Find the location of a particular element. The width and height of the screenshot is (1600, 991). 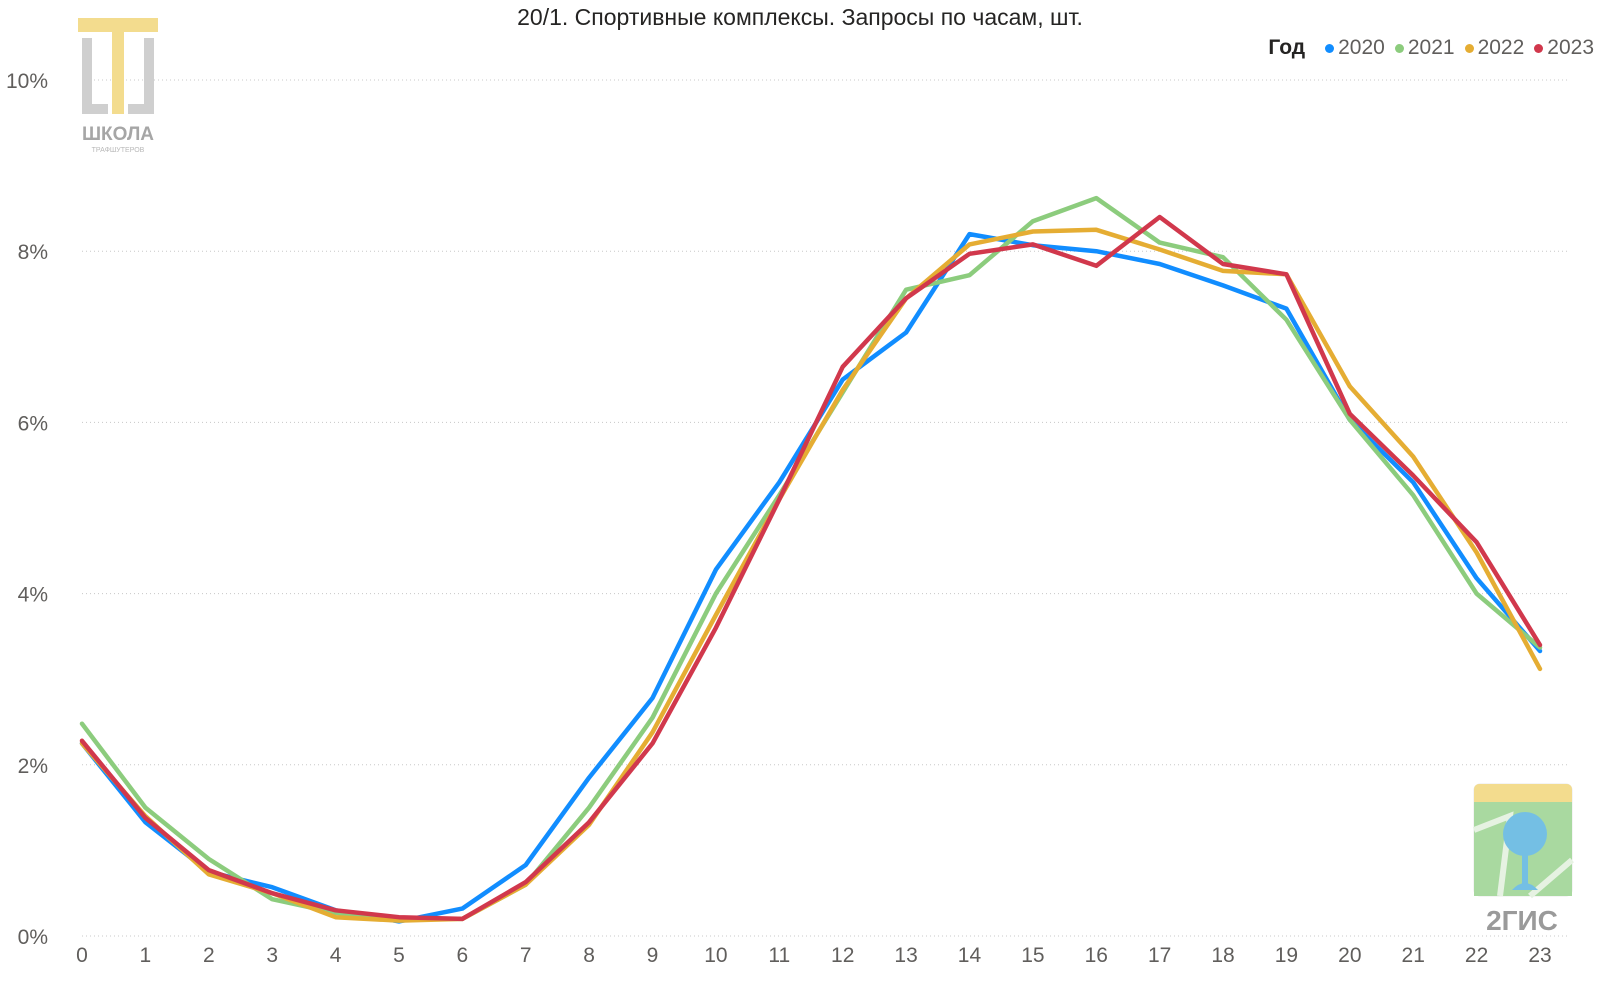

x-tick-label: 10 is located at coordinates (715, 955).